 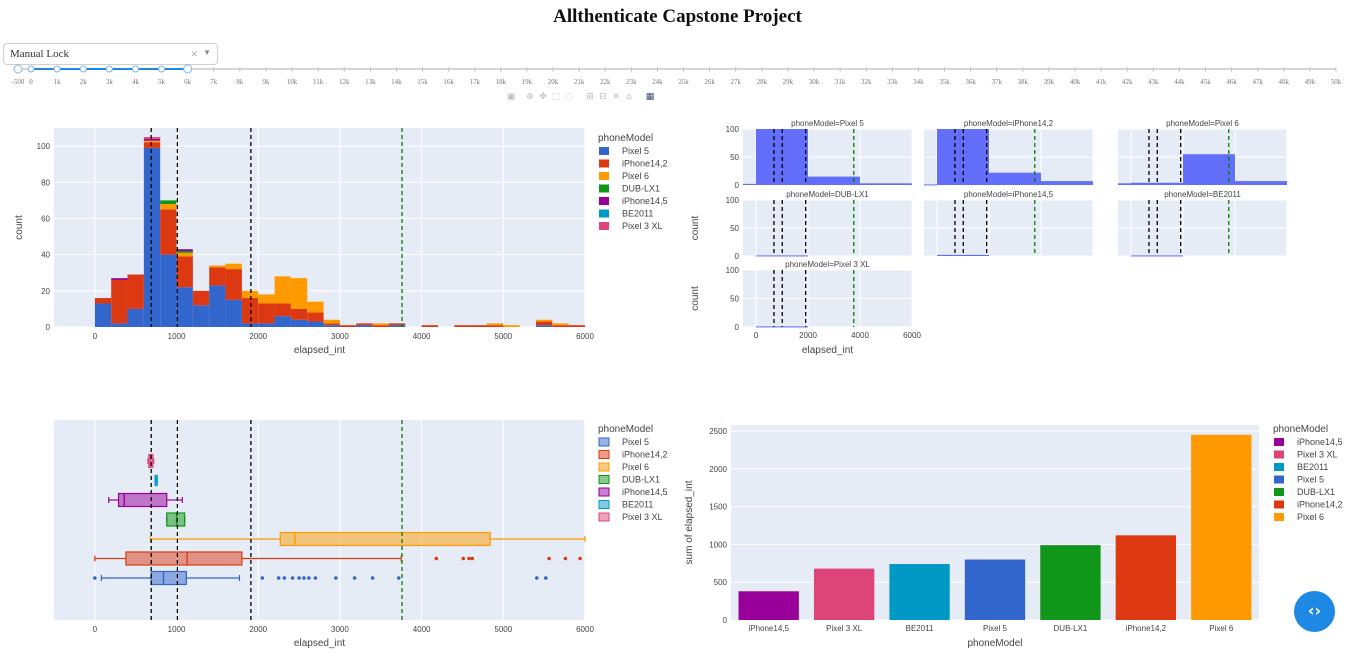 What do you see at coordinates (994, 643) in the screenshot?
I see `x-axis-title: phoneModel` at bounding box center [994, 643].